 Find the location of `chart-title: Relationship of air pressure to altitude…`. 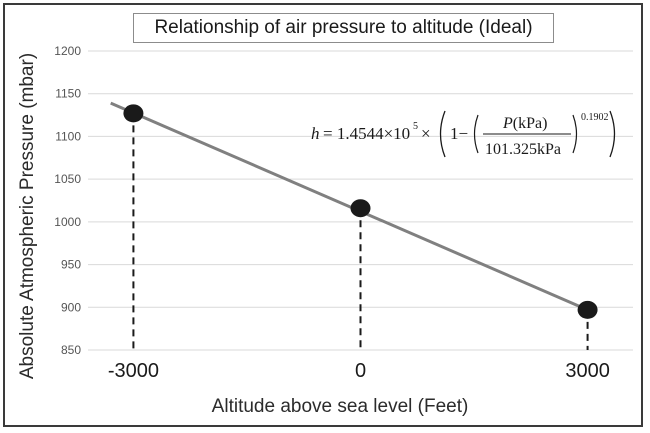

chart-title: Relationship of air pressure to altitude… is located at coordinates (343, 28).